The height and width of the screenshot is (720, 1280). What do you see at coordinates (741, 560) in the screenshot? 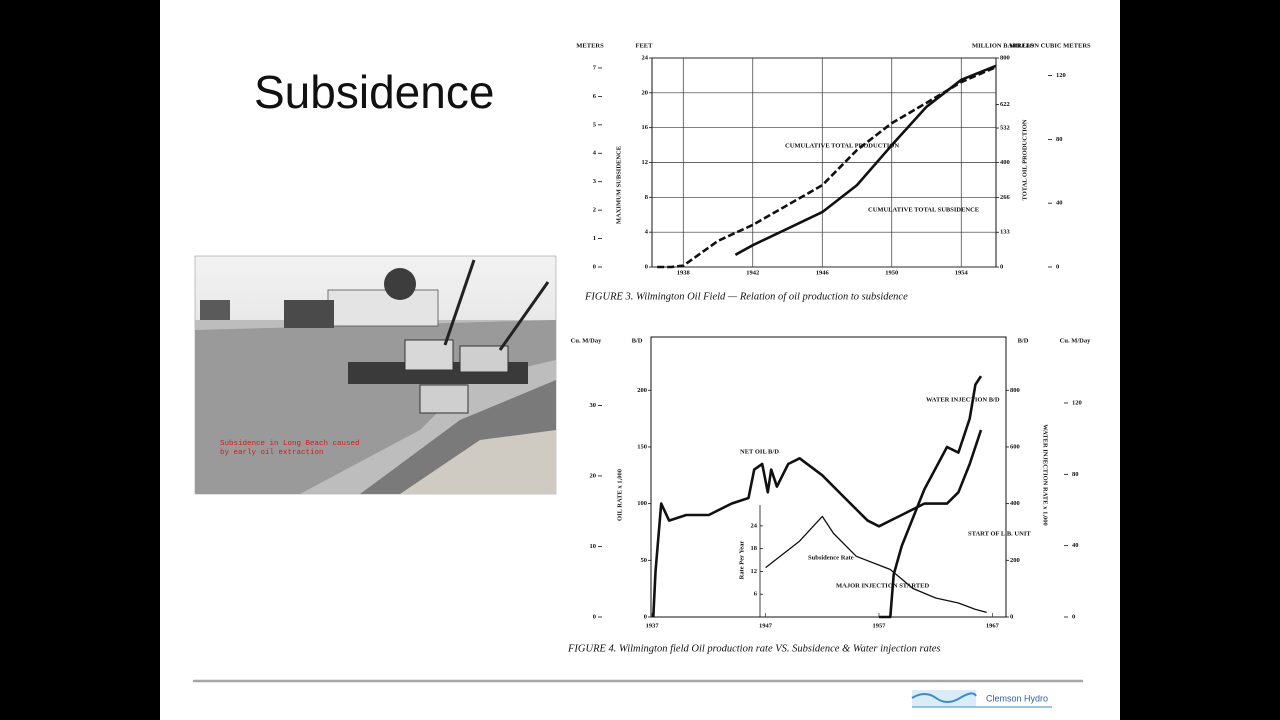
I see `inset-axis-label: Rate Per Year` at bounding box center [741, 560].